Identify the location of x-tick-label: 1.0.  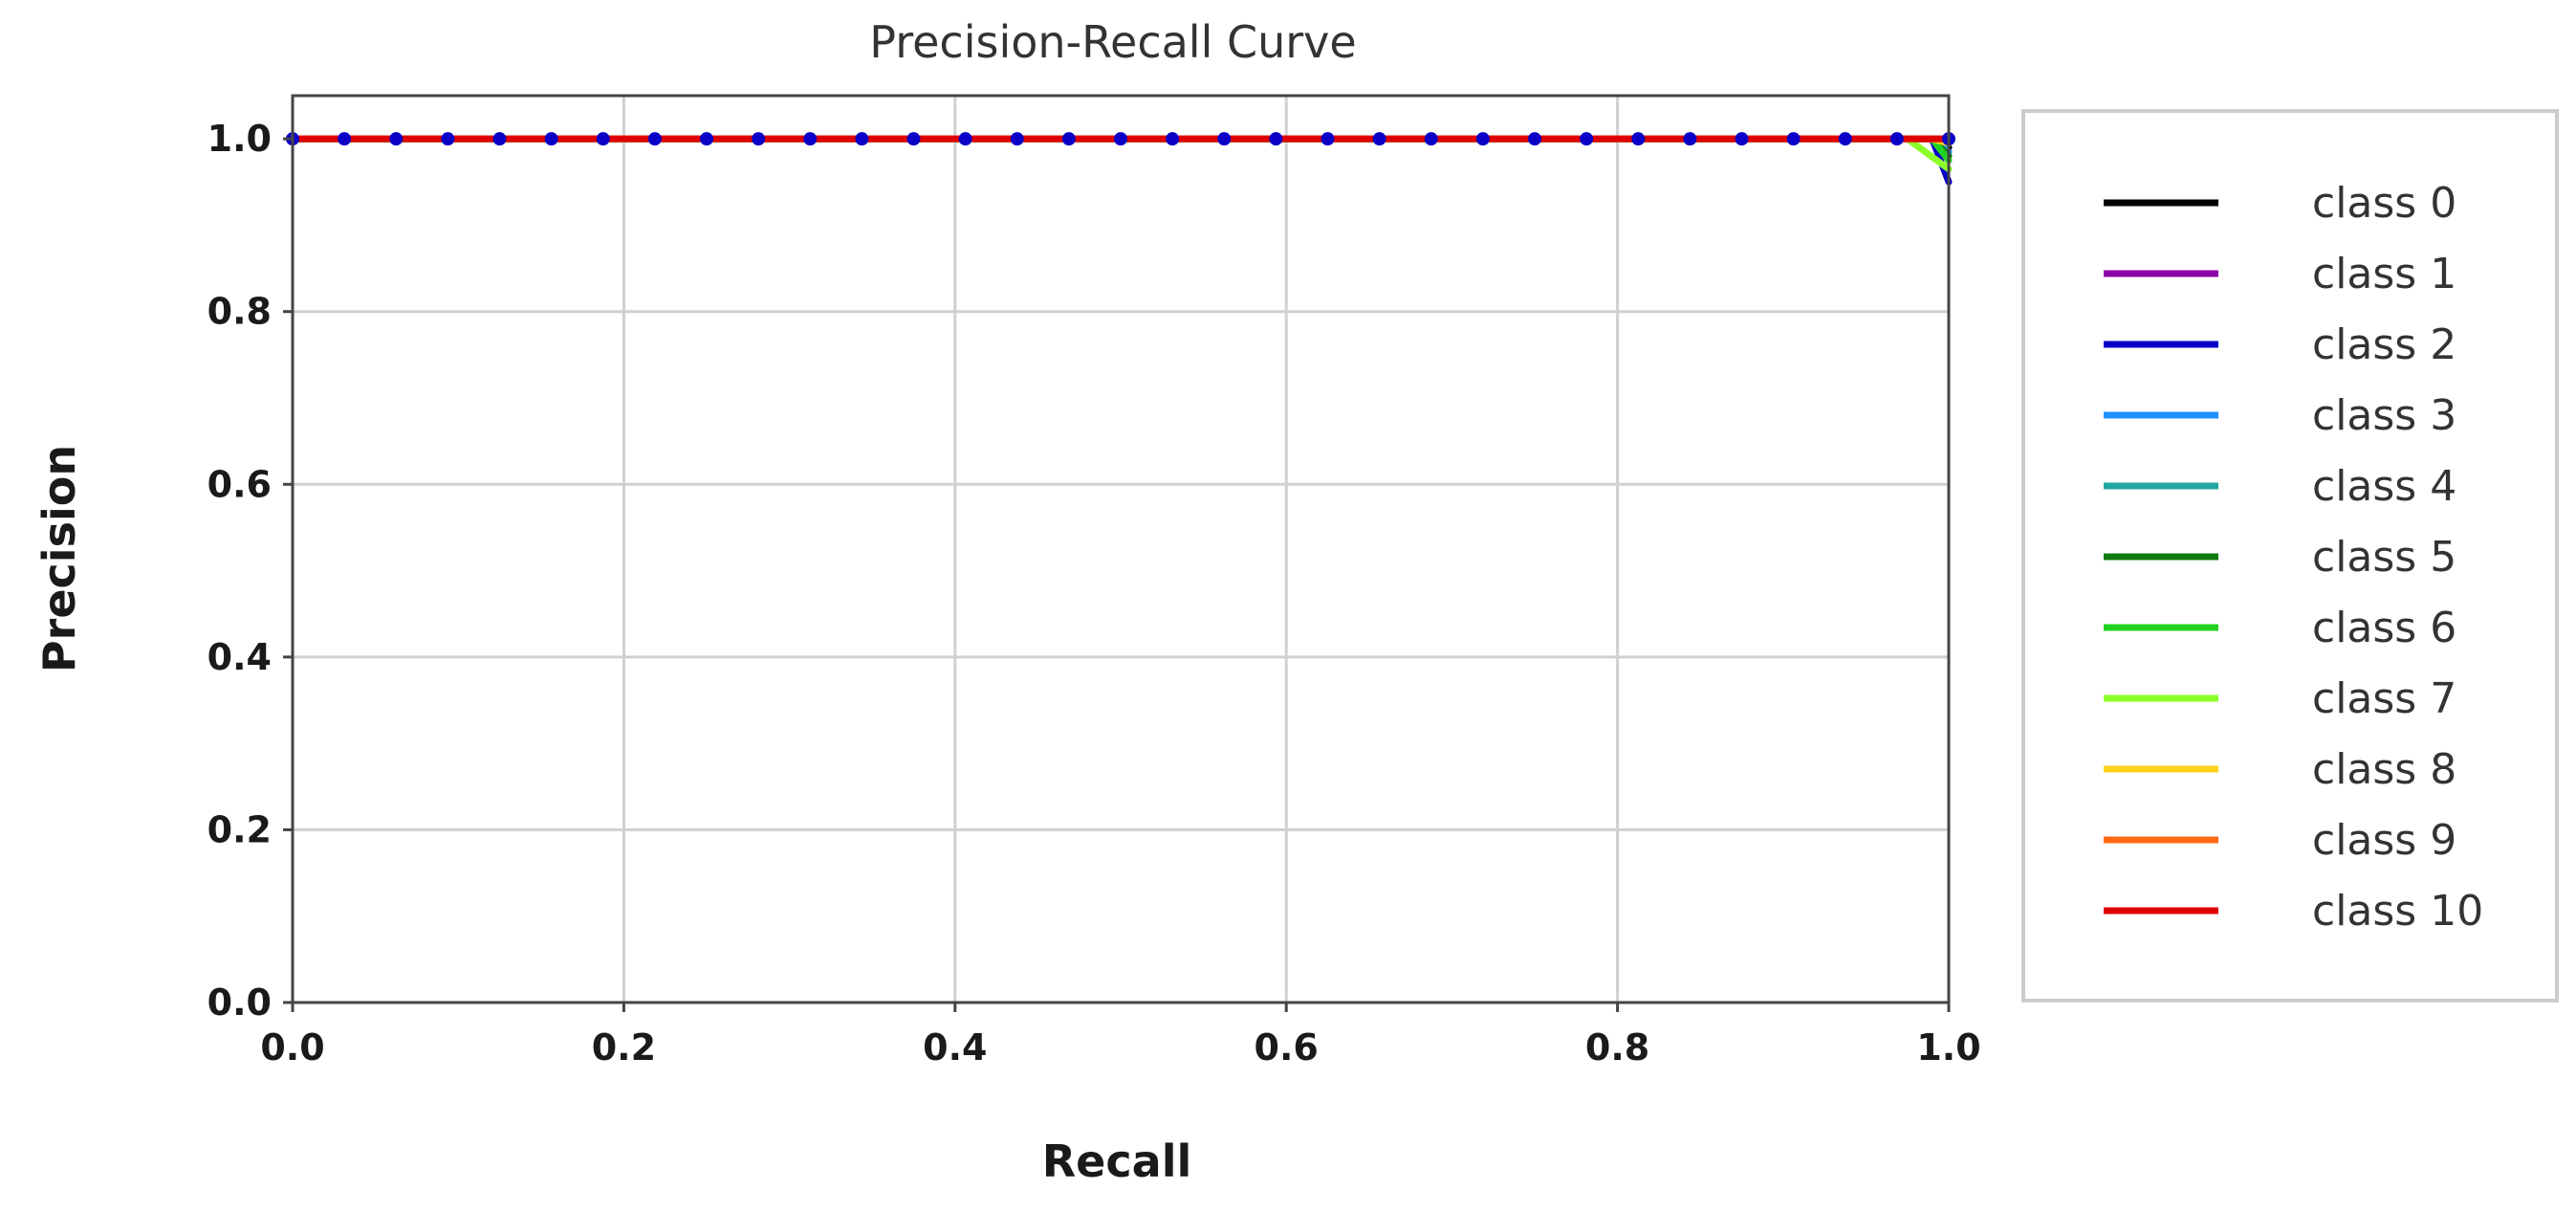
(1948, 1047).